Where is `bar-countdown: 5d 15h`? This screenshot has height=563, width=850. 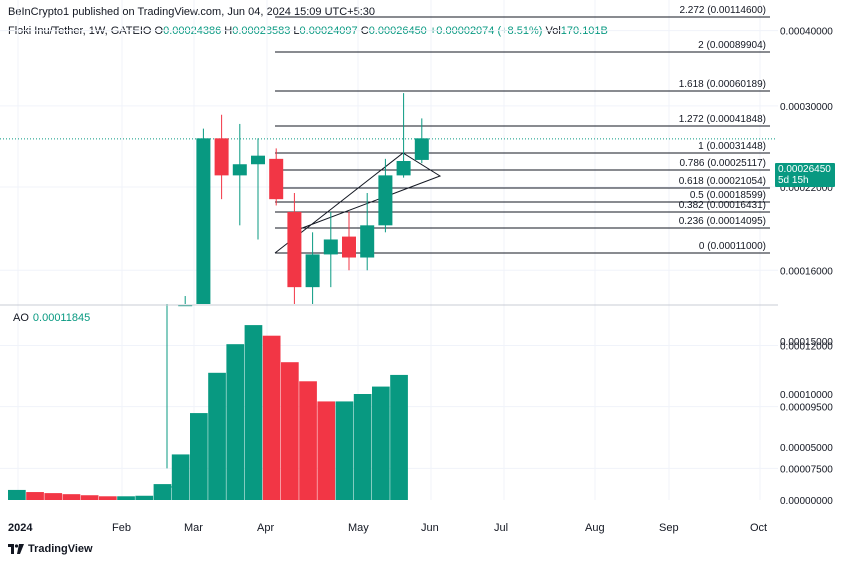 bar-countdown: 5d 15h is located at coordinates (793, 180).